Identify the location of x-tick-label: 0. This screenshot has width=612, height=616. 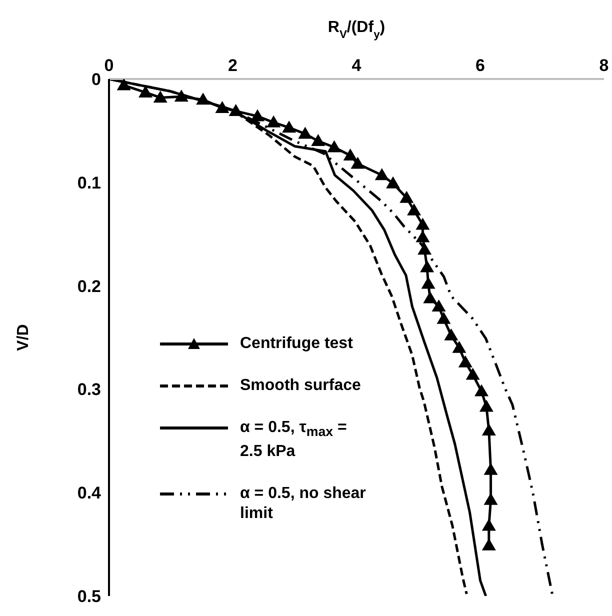
(109, 65).